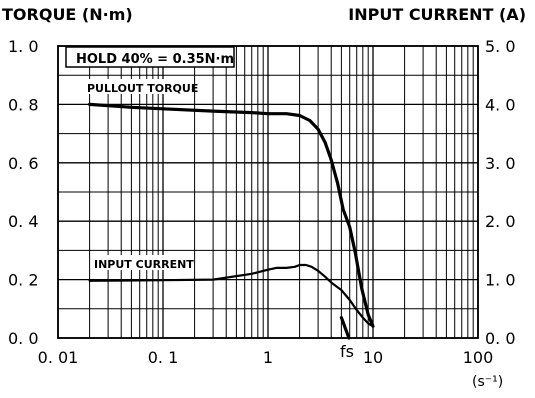 The height and width of the screenshot is (398, 535). What do you see at coordinates (23, 221) in the screenshot?
I see `y-left-tick-label: 0. 4` at bounding box center [23, 221].